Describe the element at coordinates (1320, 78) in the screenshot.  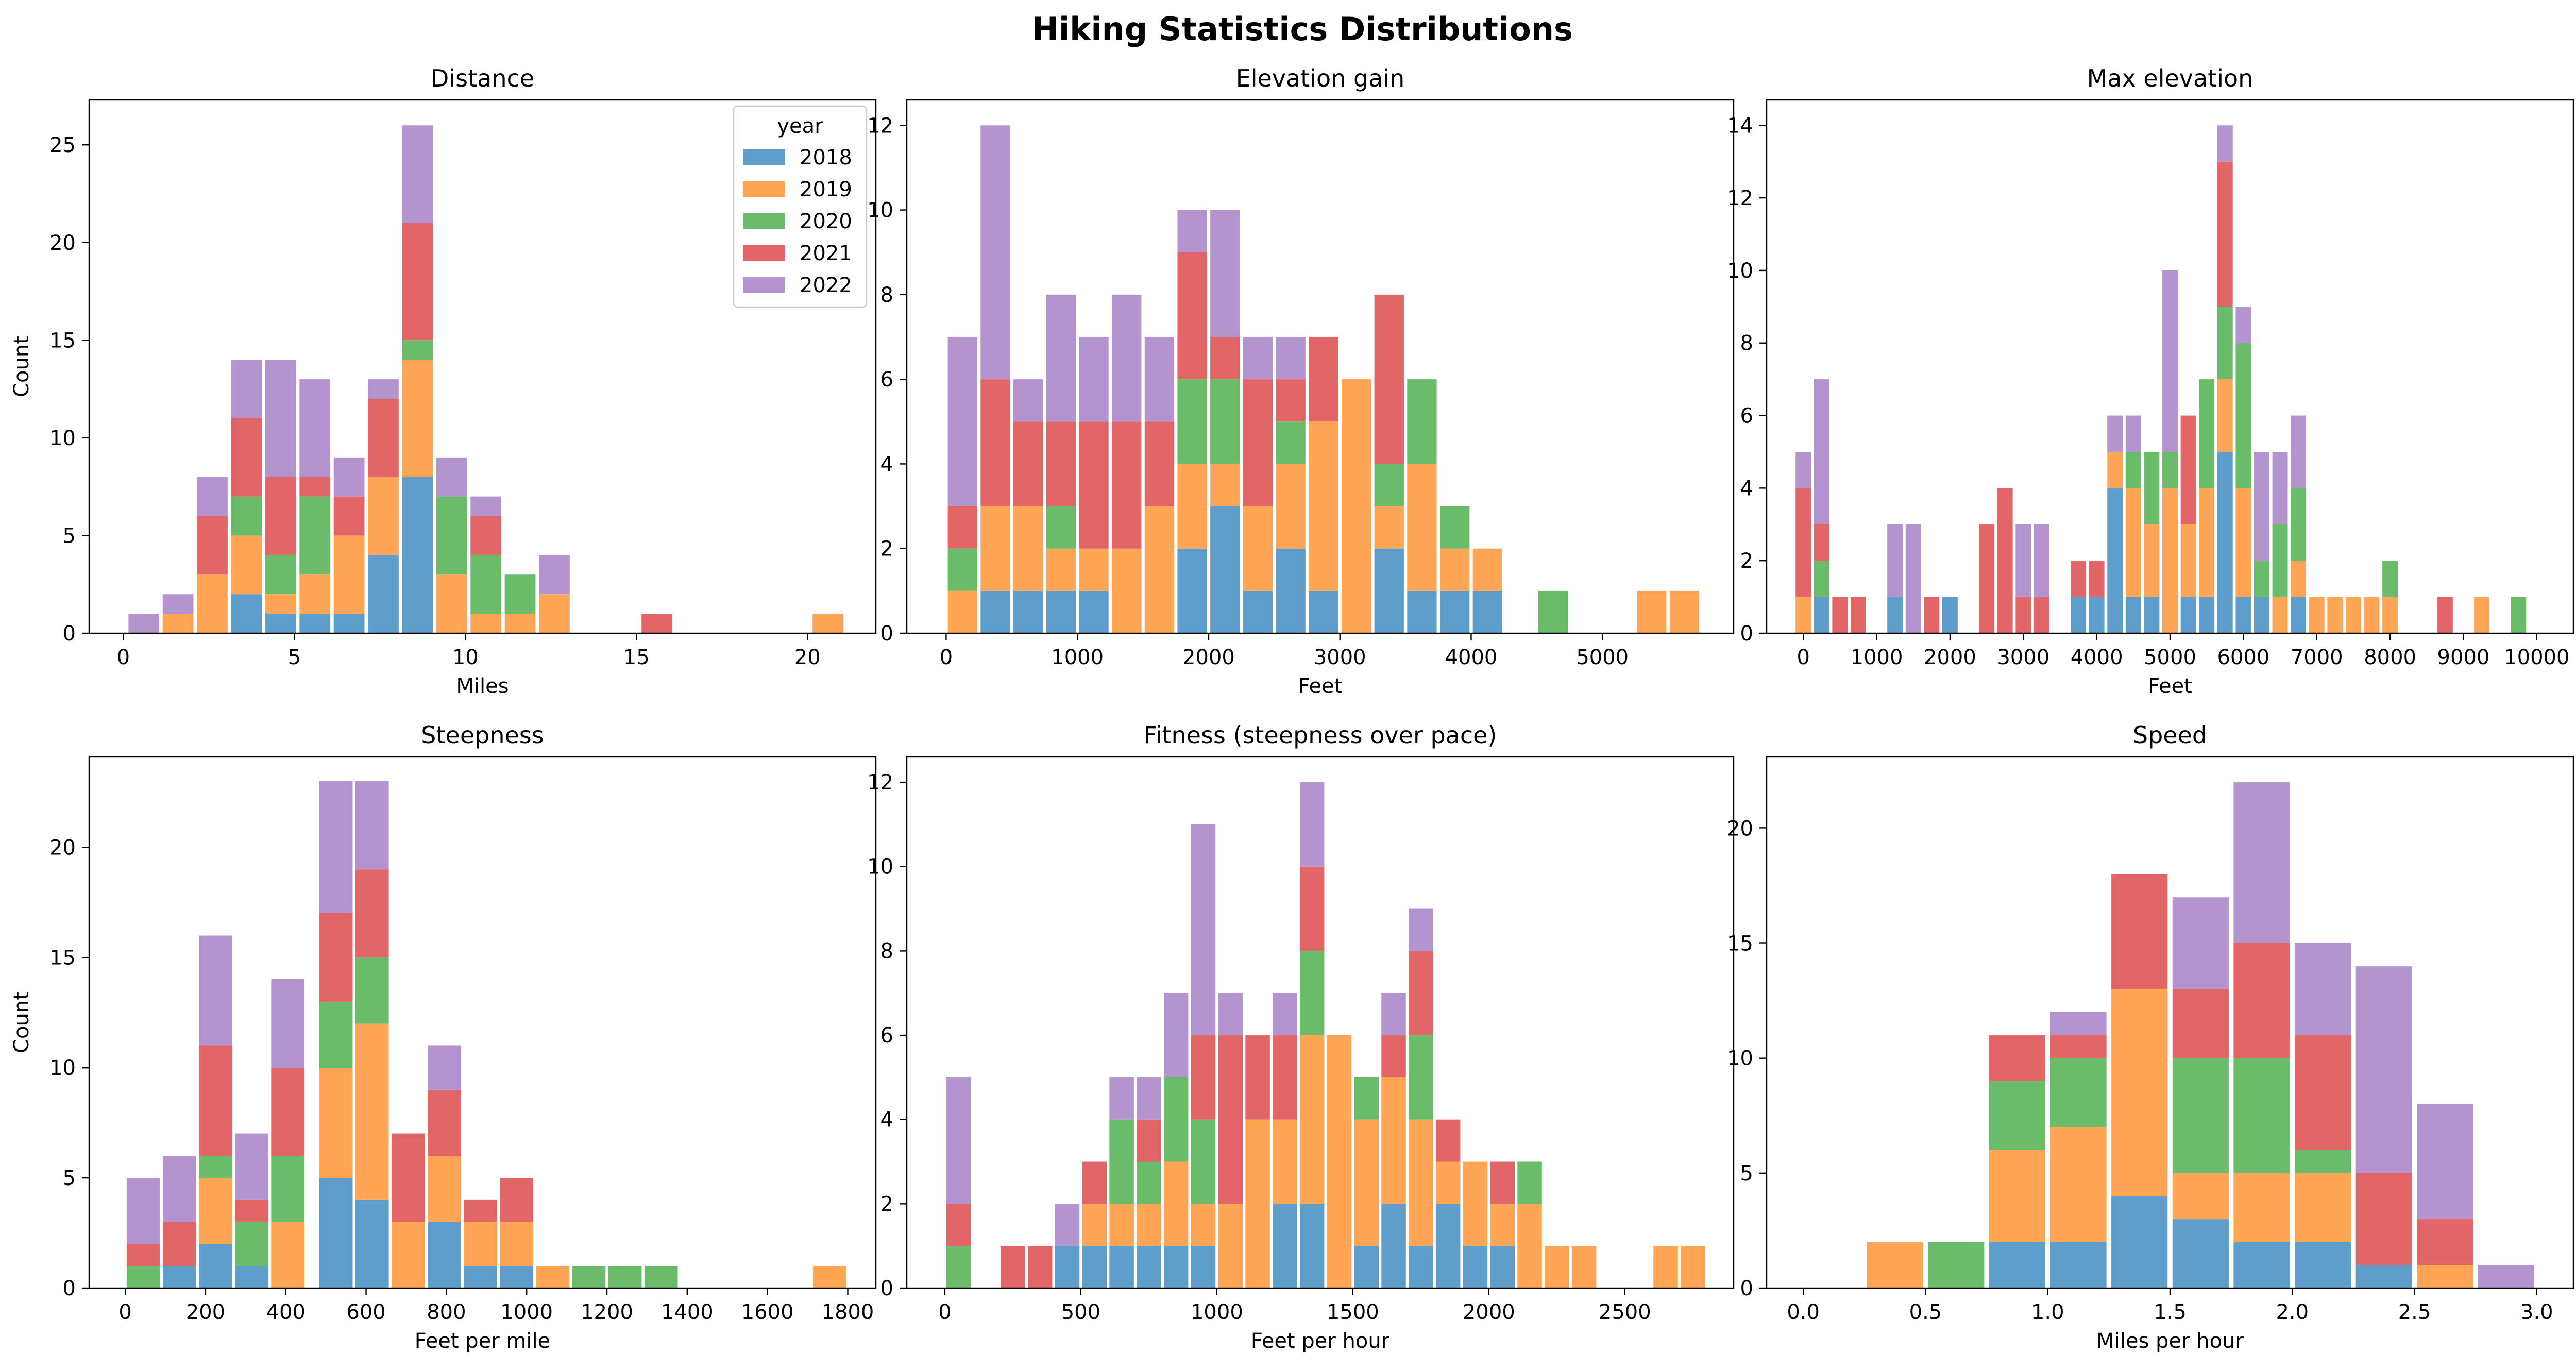
I see `chart-title: Elevation gain` at that location.